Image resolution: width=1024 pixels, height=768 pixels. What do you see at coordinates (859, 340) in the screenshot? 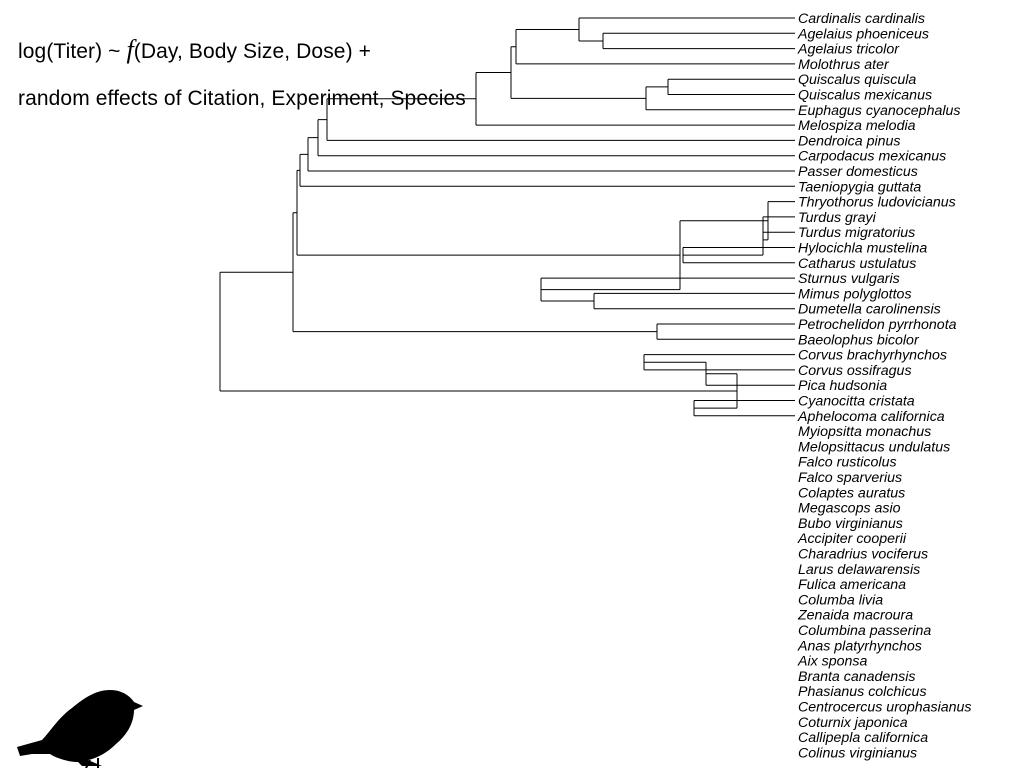
I see `species-label: Baeolophus bicolor` at bounding box center [859, 340].